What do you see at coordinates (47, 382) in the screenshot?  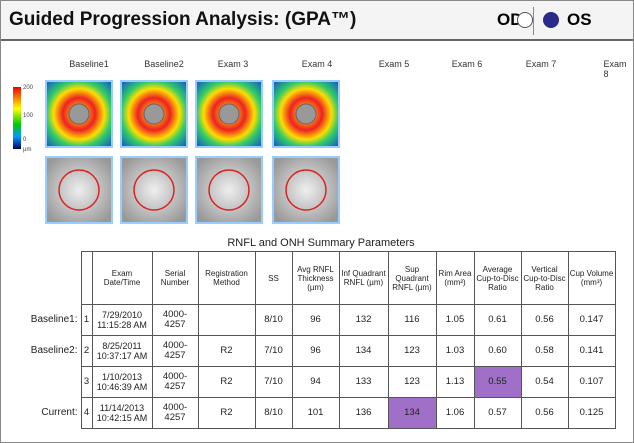 I see `row-label` at bounding box center [47, 382].